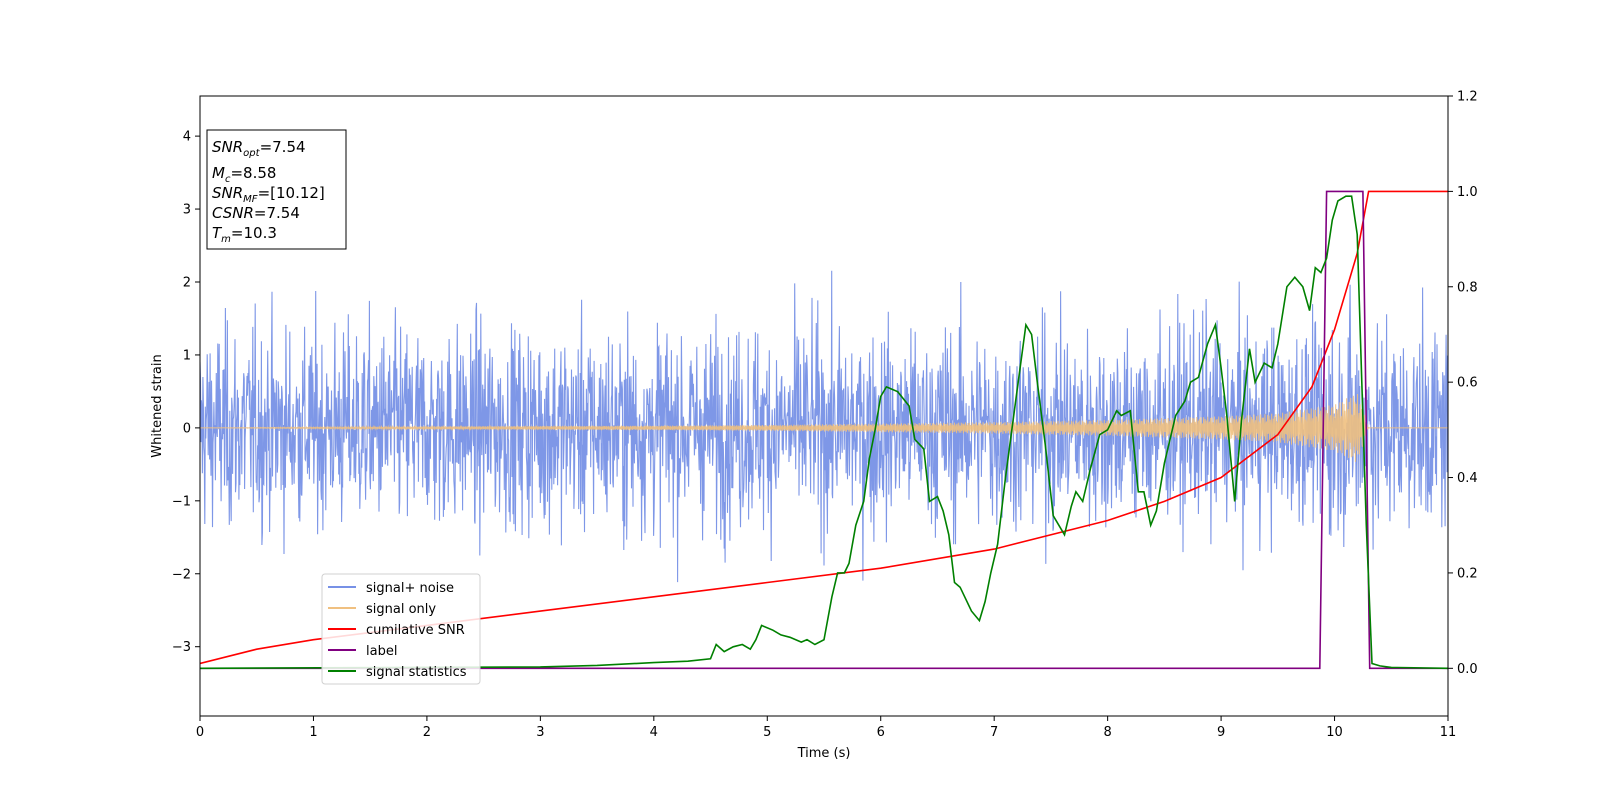 This screenshot has width=1600, height=804. What do you see at coordinates (157, 405) in the screenshot?
I see `y-axis-label: Whitened strain` at bounding box center [157, 405].